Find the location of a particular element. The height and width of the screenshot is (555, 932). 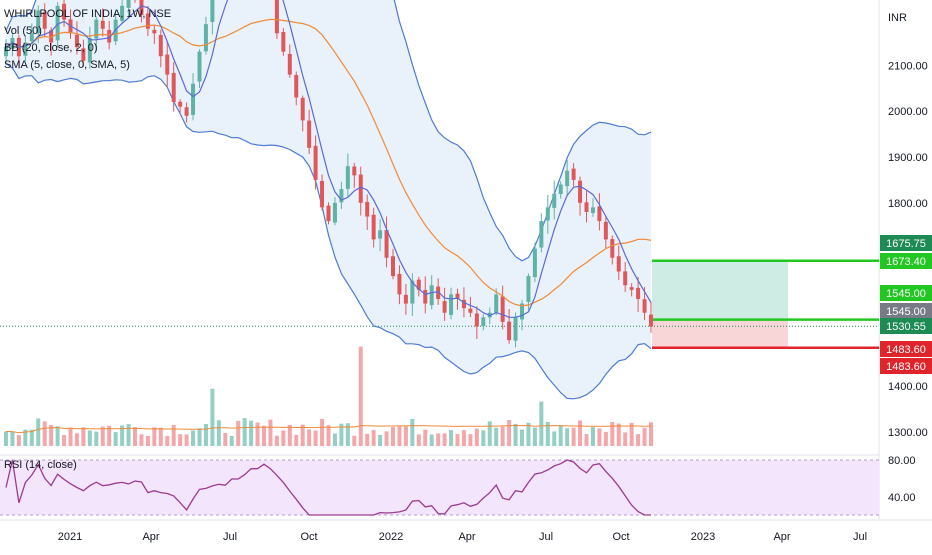

bollinger-legend: BB (20, close, 2, 0) is located at coordinates (51, 48).